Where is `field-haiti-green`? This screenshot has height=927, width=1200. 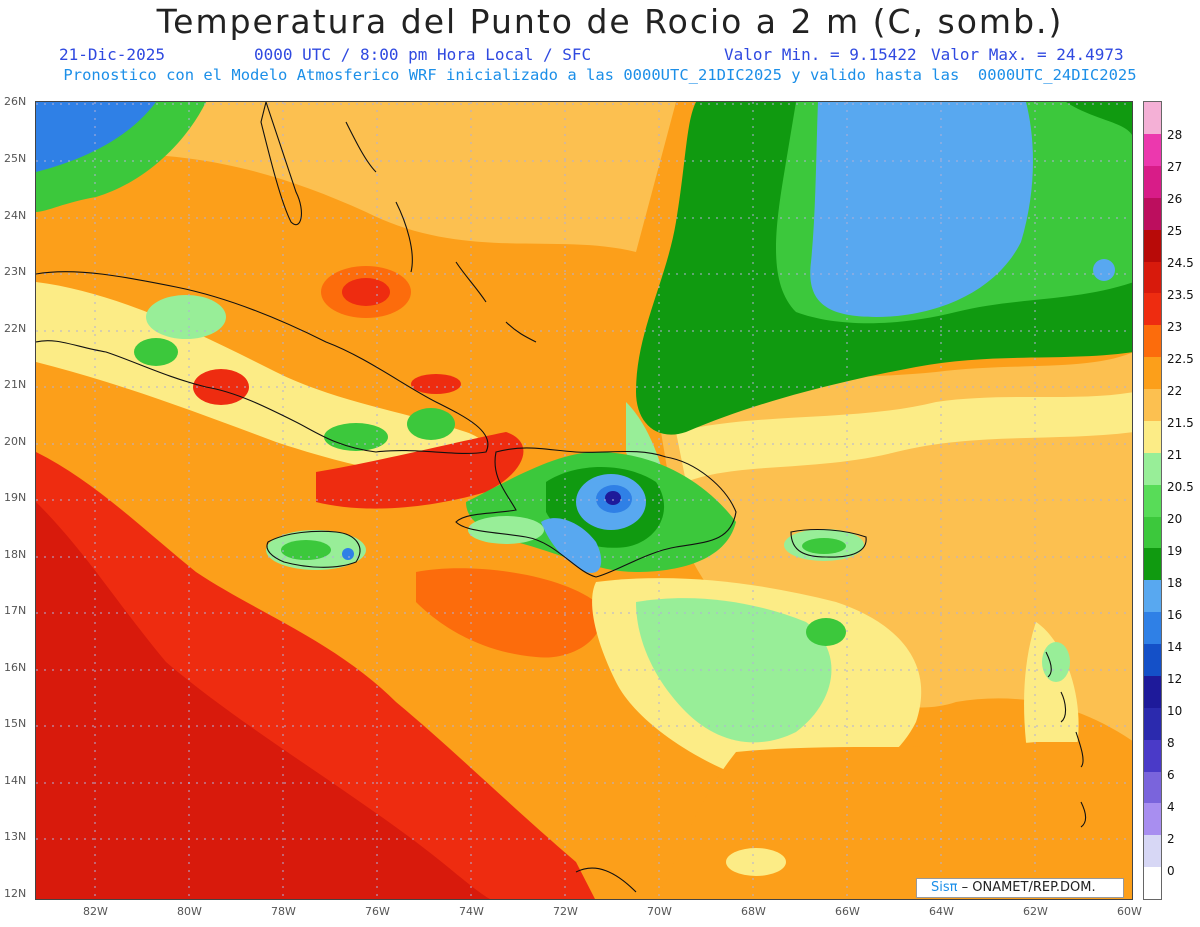 field-haiti-green is located at coordinates (506, 530).